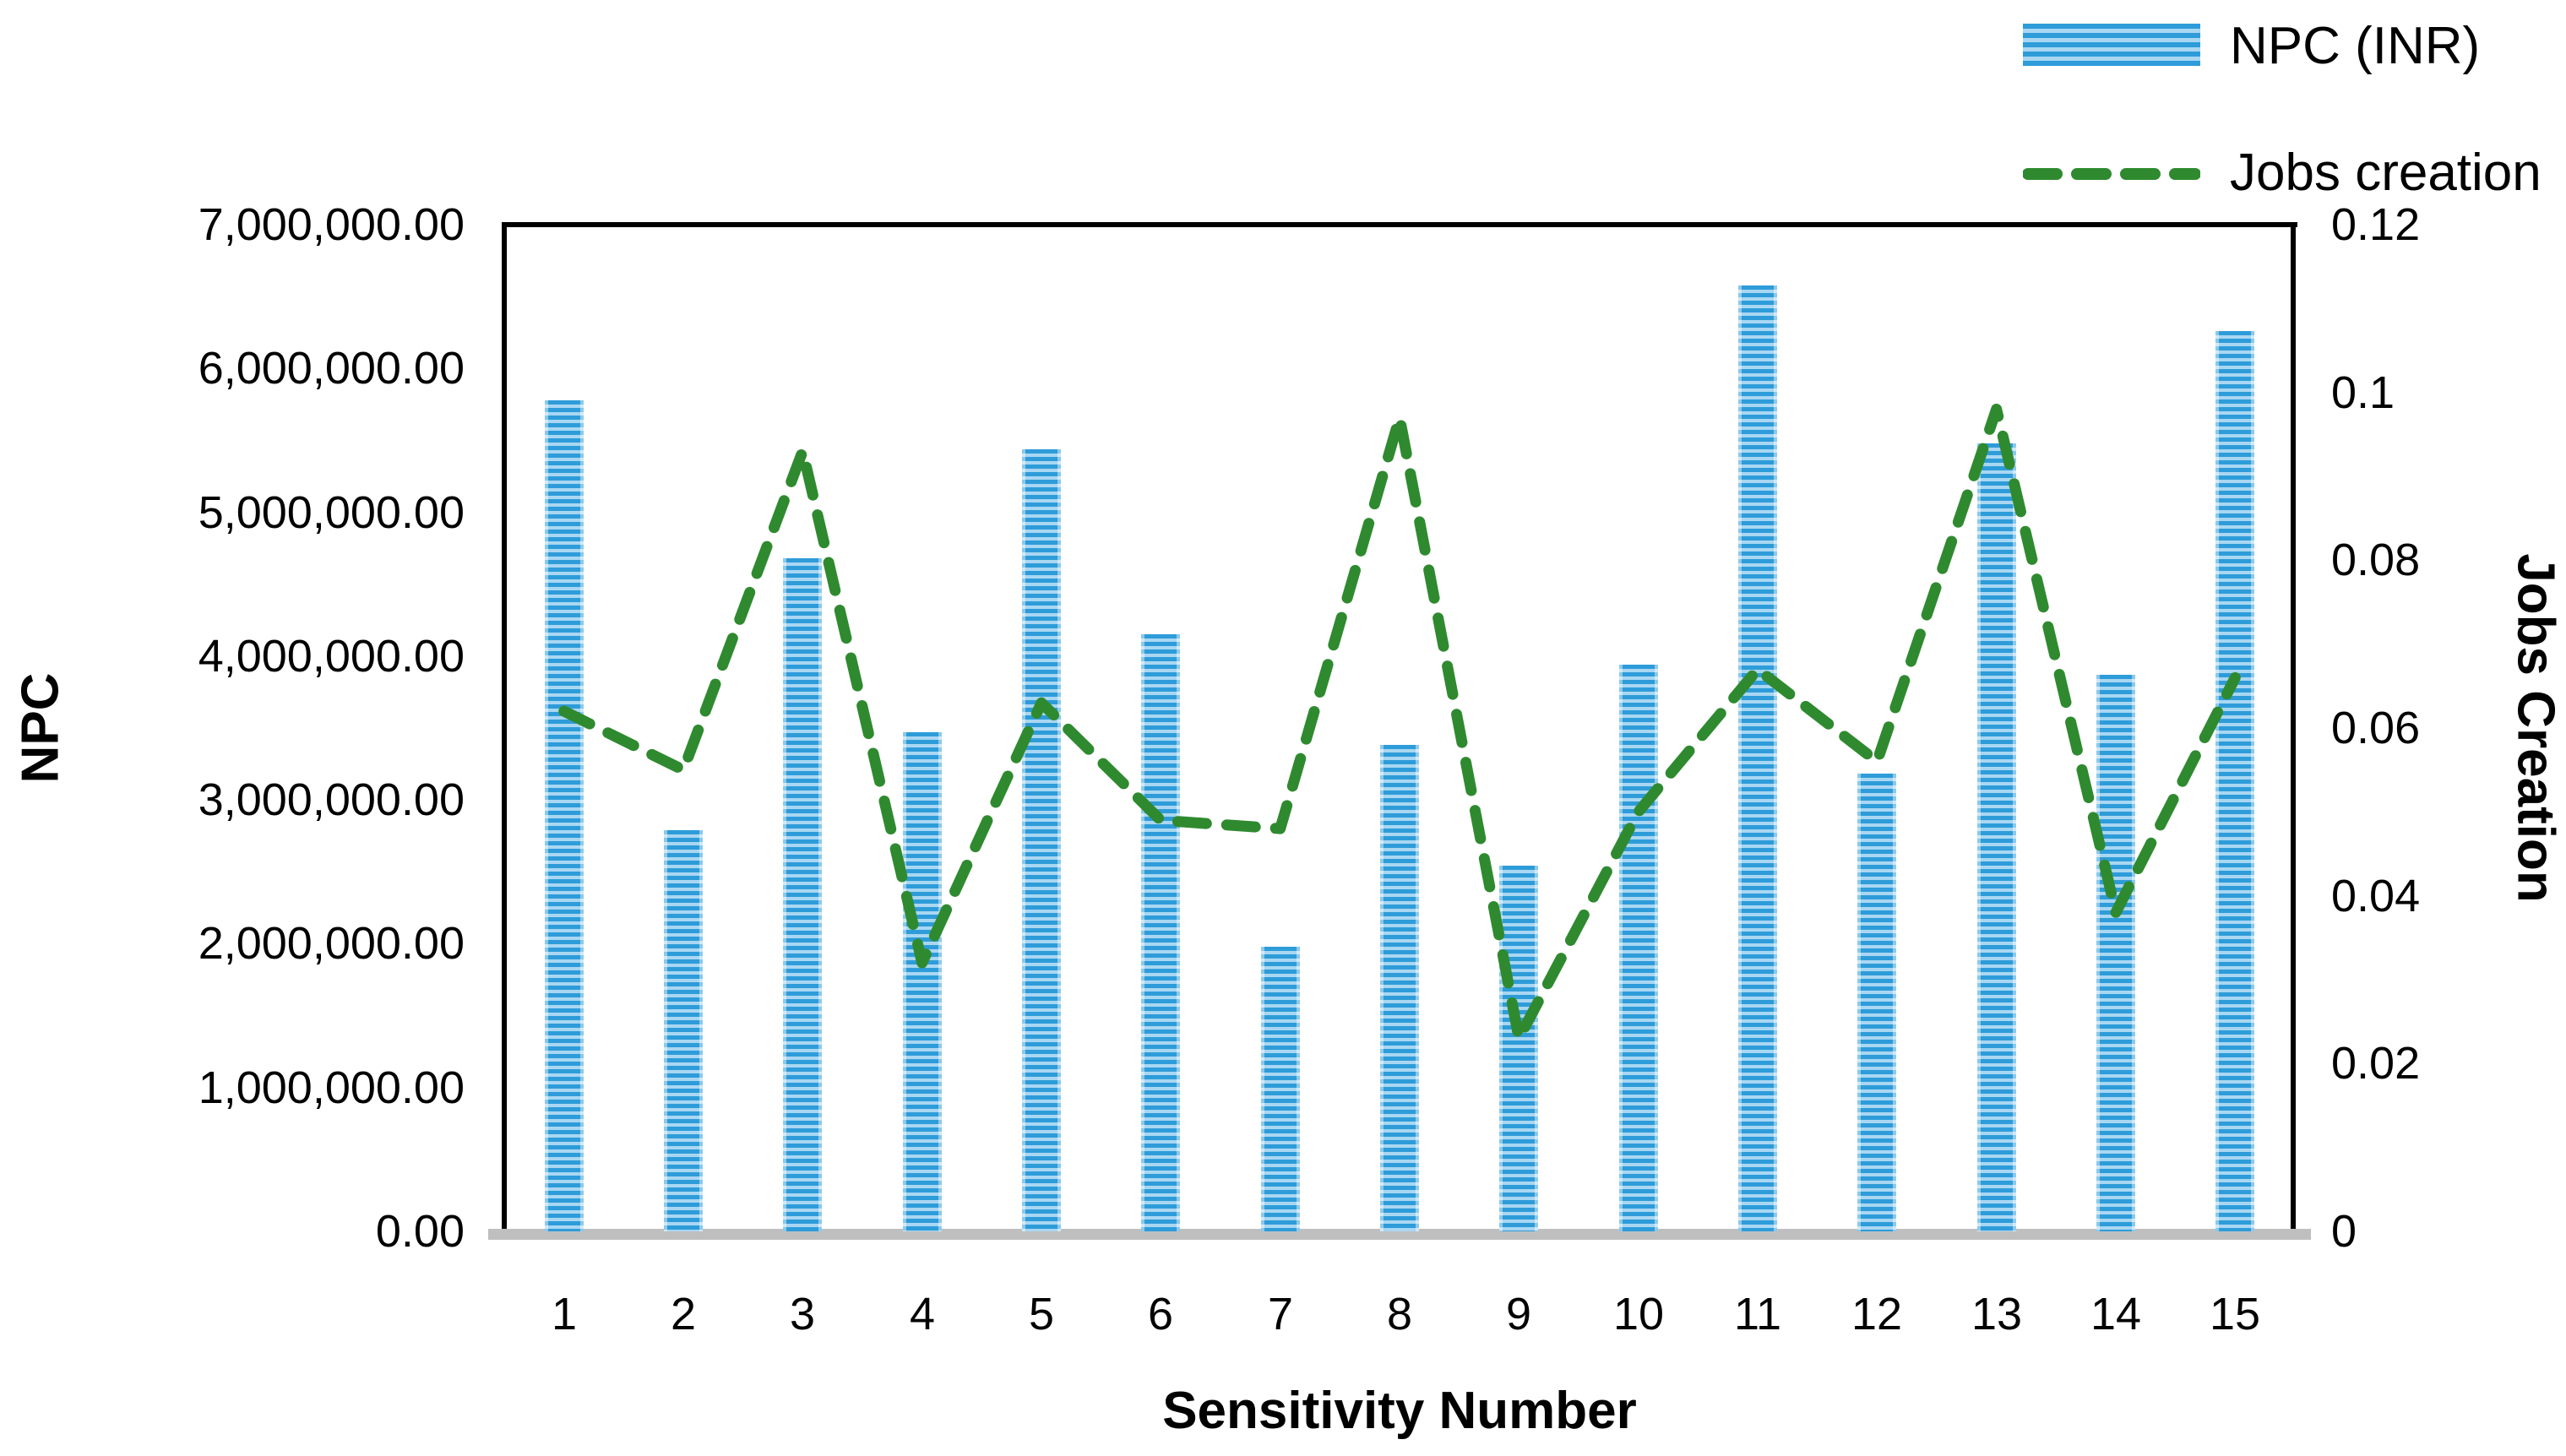  What do you see at coordinates (1638, 1314) in the screenshot?
I see `x-tick-10: 10` at bounding box center [1638, 1314].